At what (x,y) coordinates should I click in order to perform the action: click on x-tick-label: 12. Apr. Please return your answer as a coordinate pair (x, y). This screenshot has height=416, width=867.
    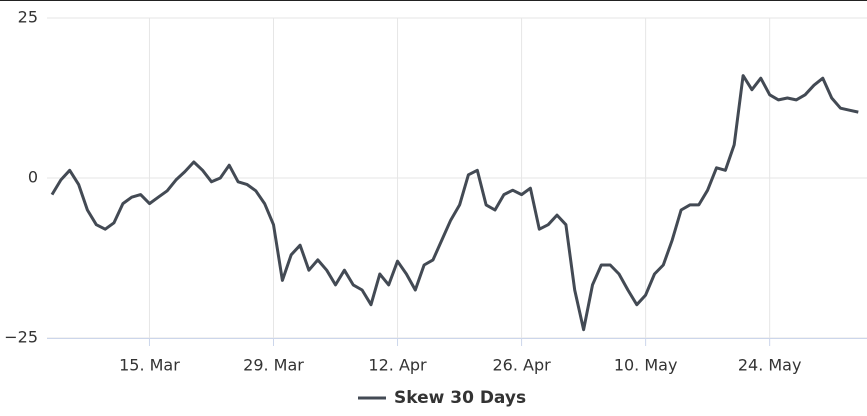
    Looking at the image, I should click on (397, 365).